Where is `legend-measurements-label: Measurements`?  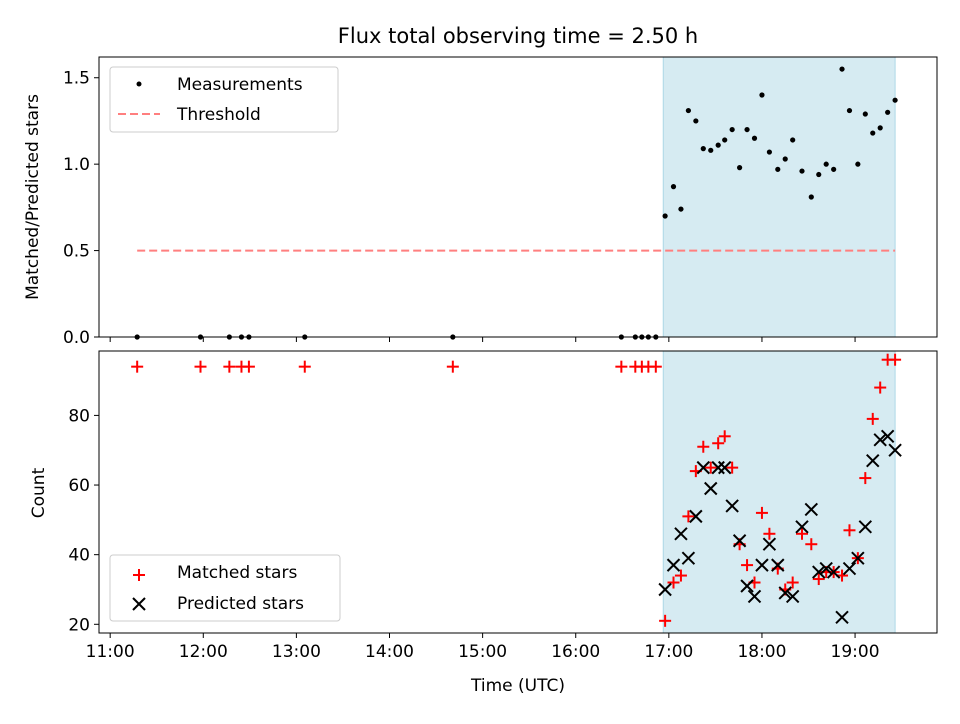
legend-measurements-label: Measurements is located at coordinates (240, 85).